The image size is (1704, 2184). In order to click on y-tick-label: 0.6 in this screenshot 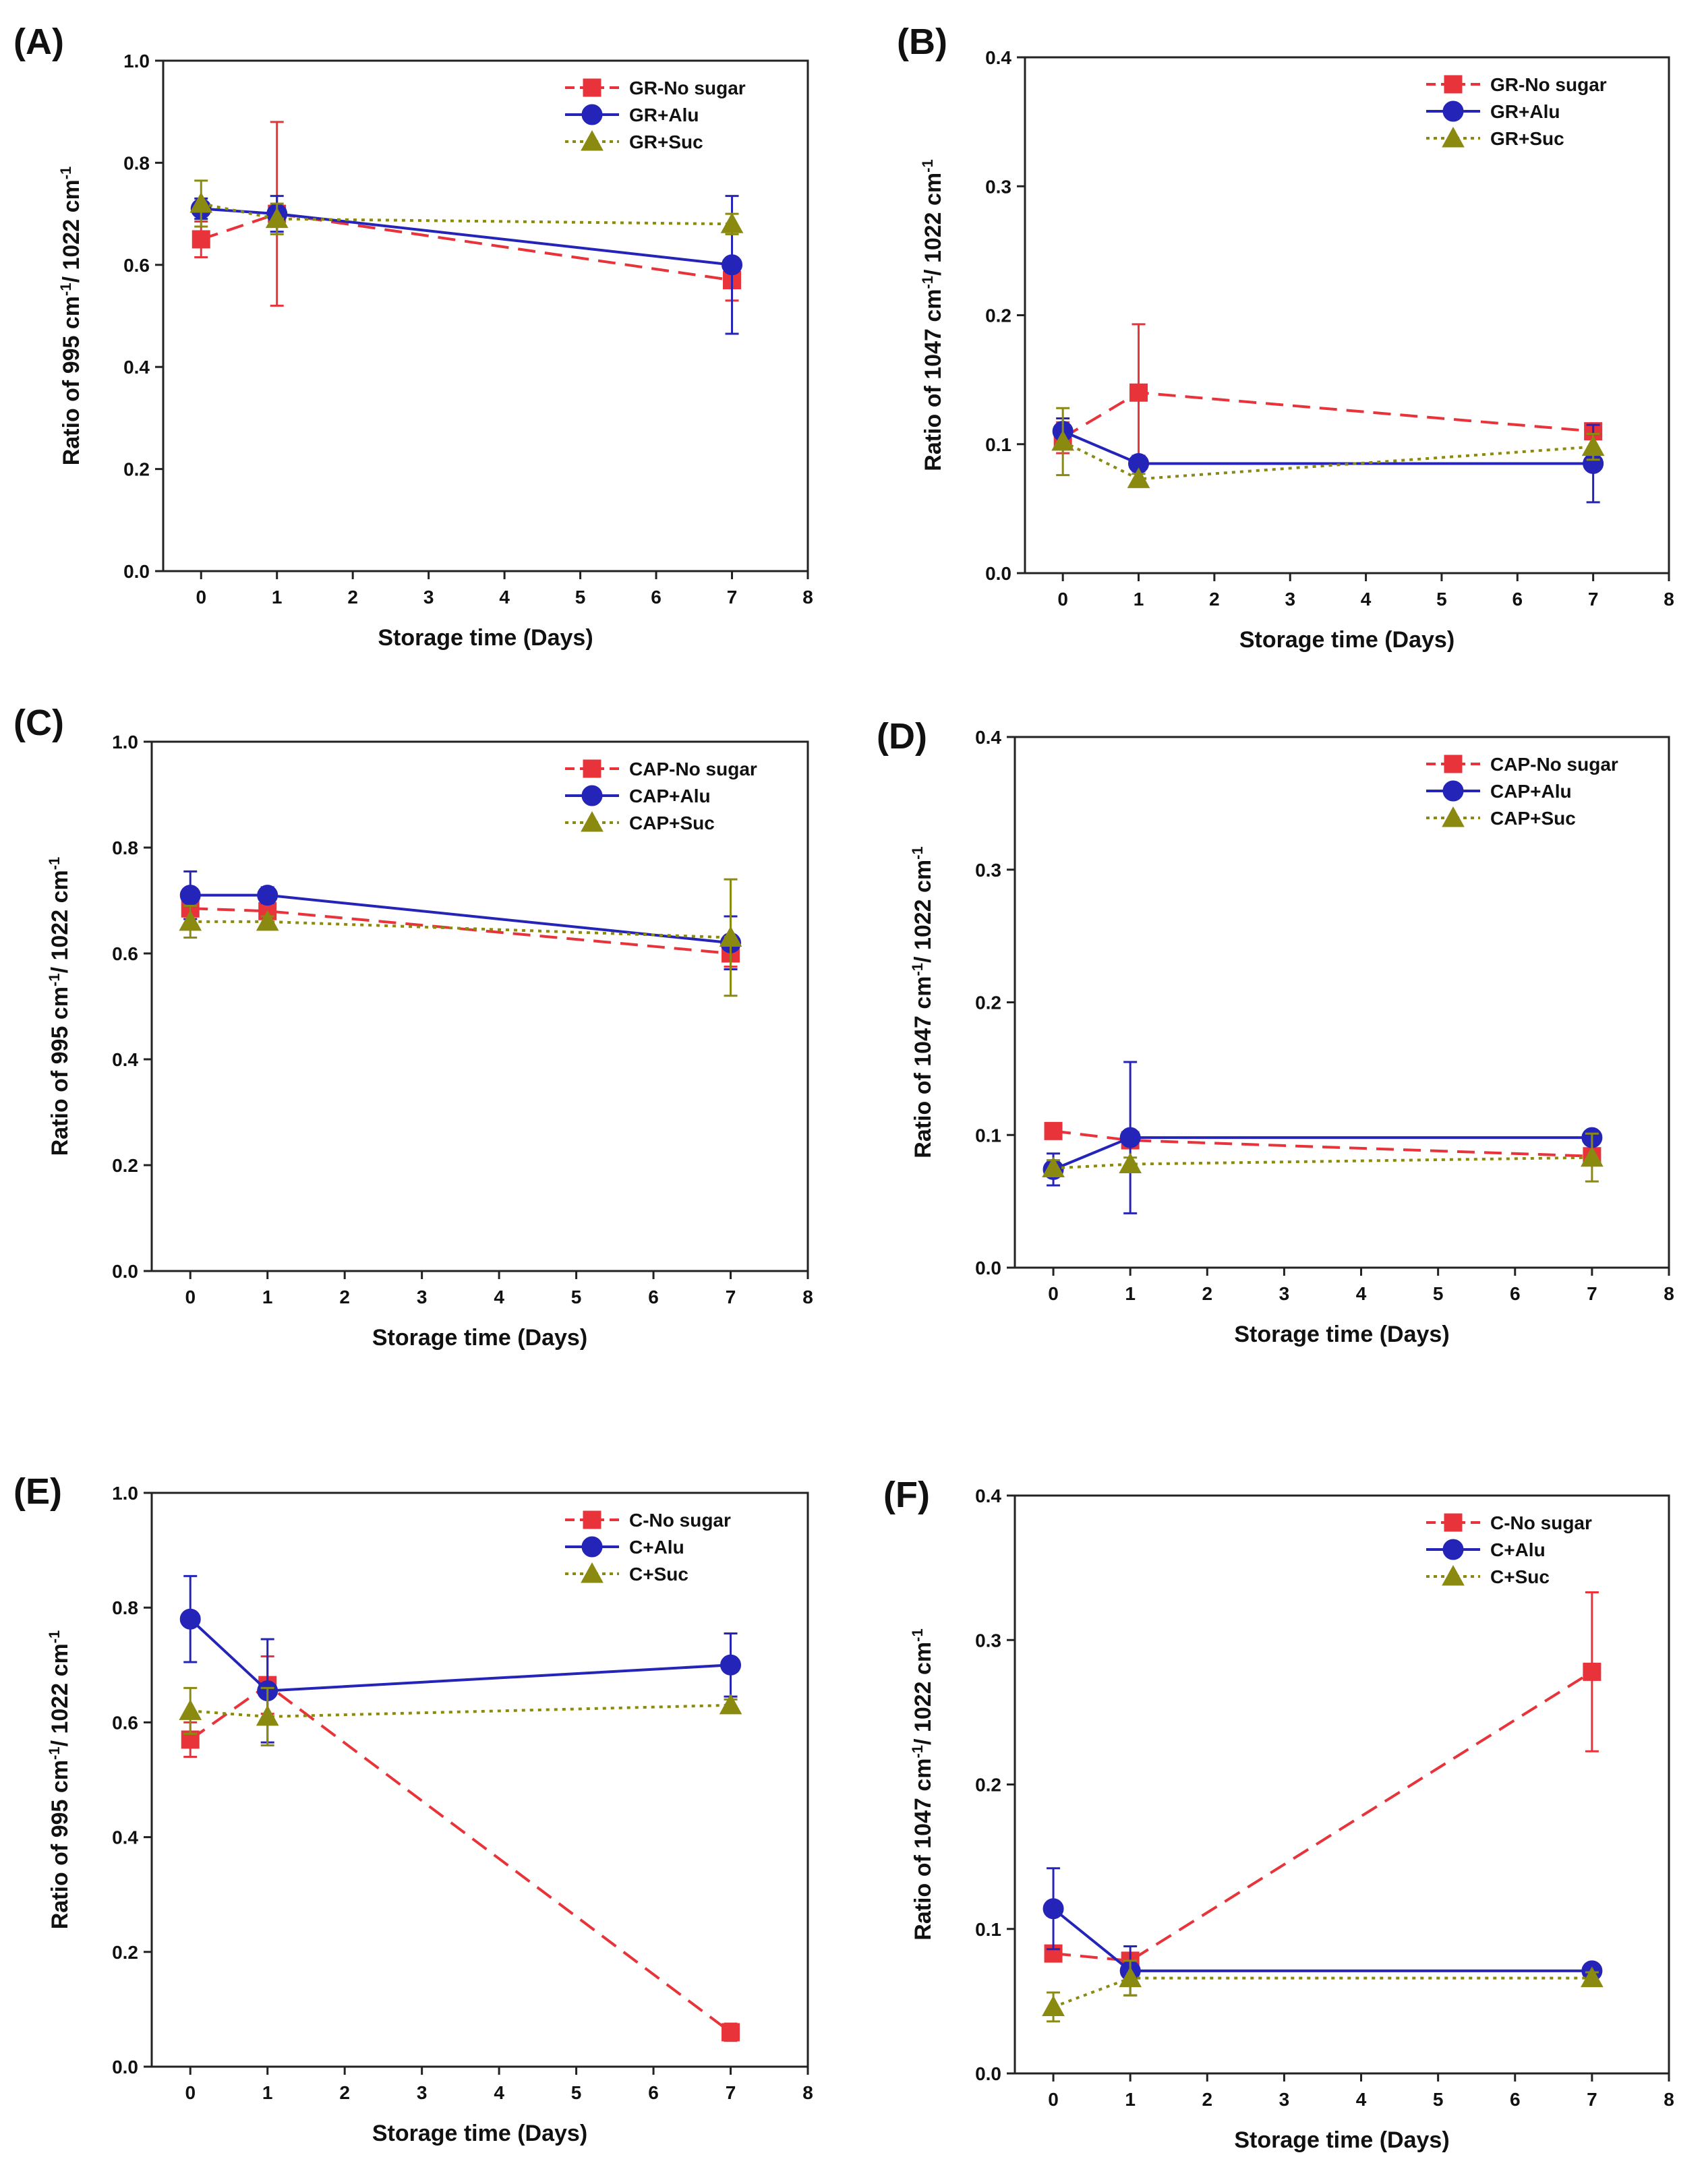, I will do `click(136, 265)`.